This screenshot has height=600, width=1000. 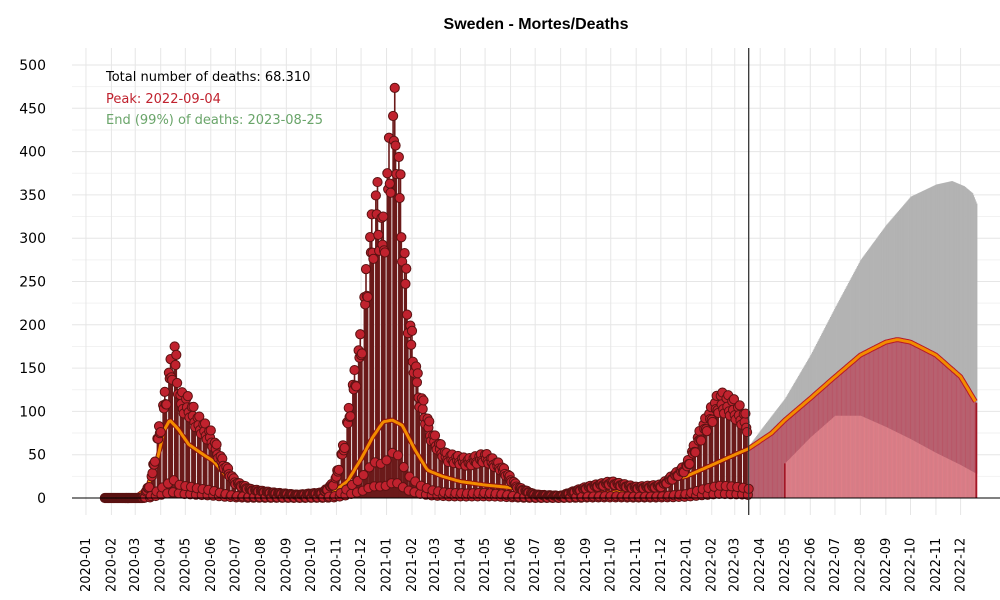 What do you see at coordinates (611, 565) in the screenshot?
I see `x-tick-label: 2021-10` at bounding box center [611, 565].